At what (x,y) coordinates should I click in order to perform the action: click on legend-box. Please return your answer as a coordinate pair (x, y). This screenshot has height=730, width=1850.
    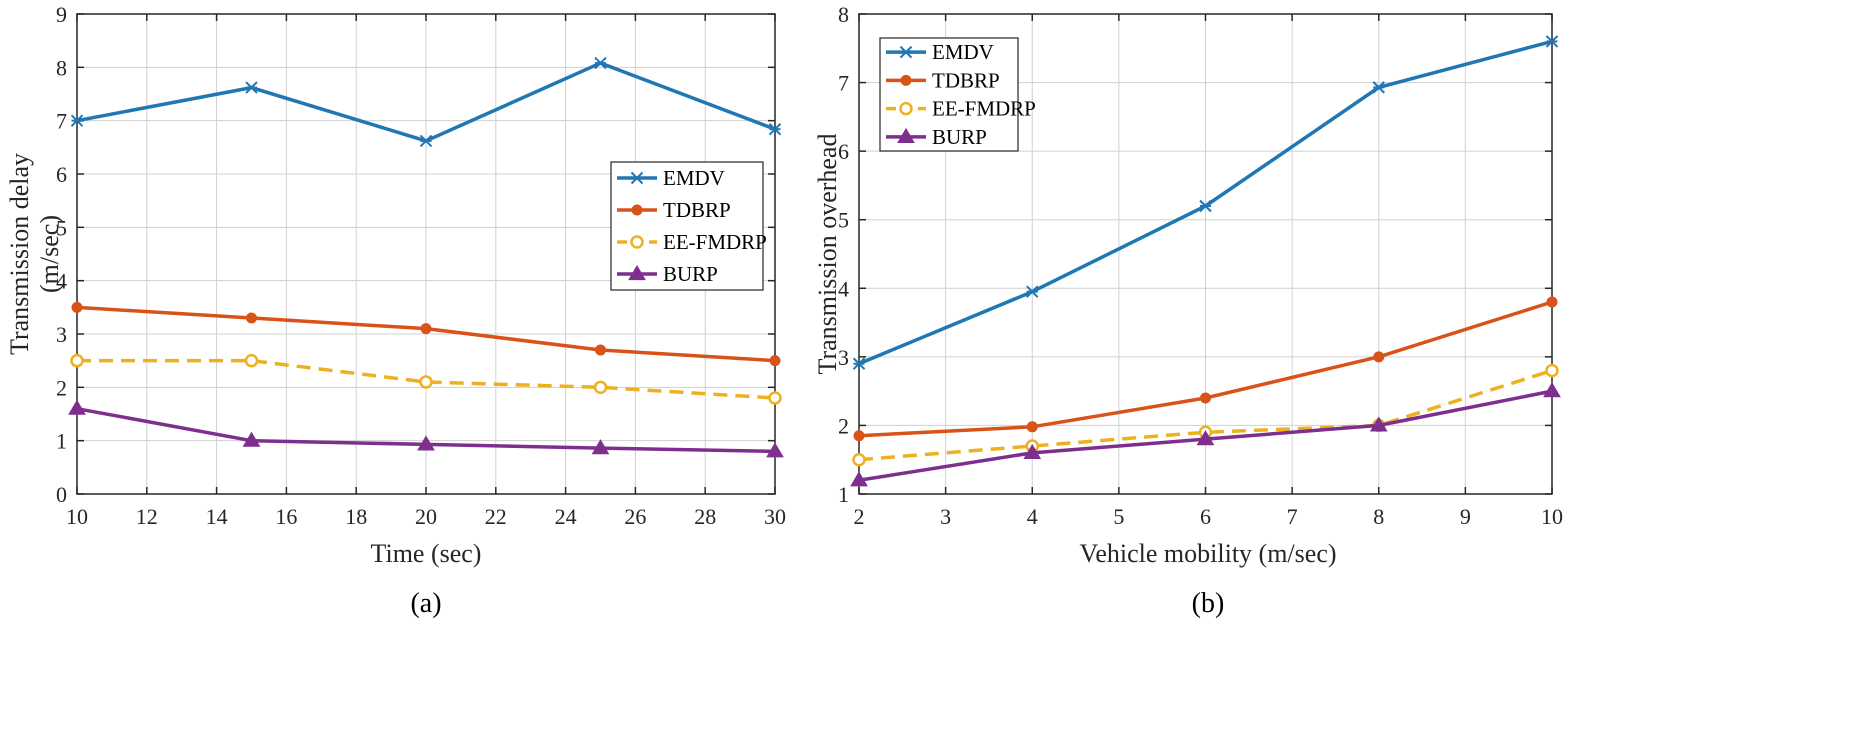
    Looking at the image, I should click on (949, 94).